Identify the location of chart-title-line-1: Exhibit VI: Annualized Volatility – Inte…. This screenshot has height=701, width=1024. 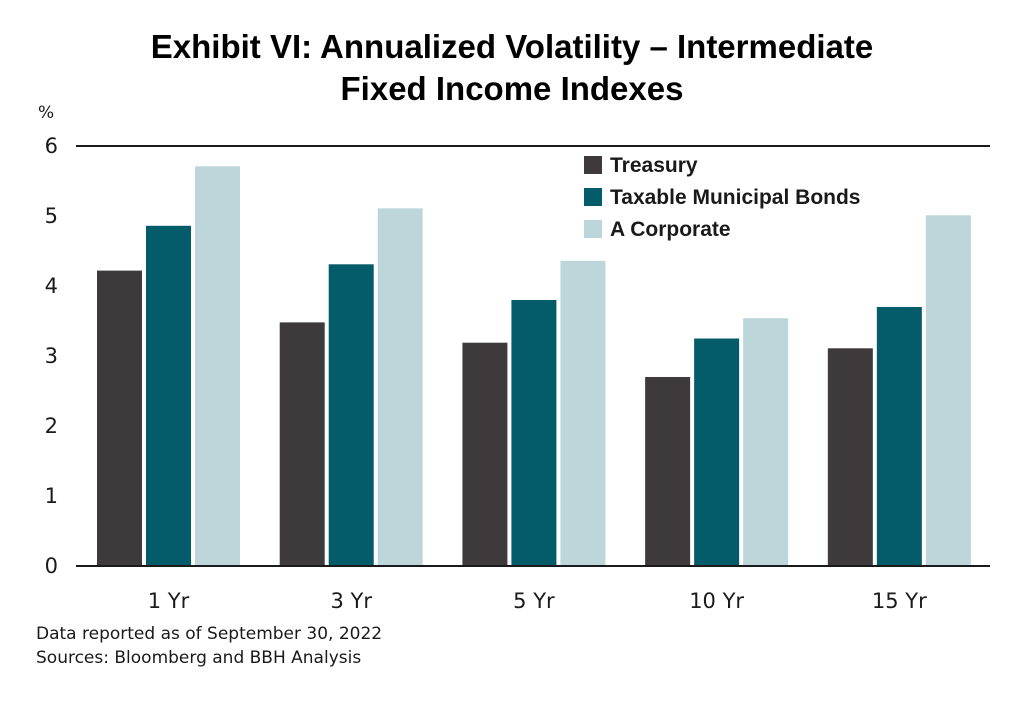
(512, 46).